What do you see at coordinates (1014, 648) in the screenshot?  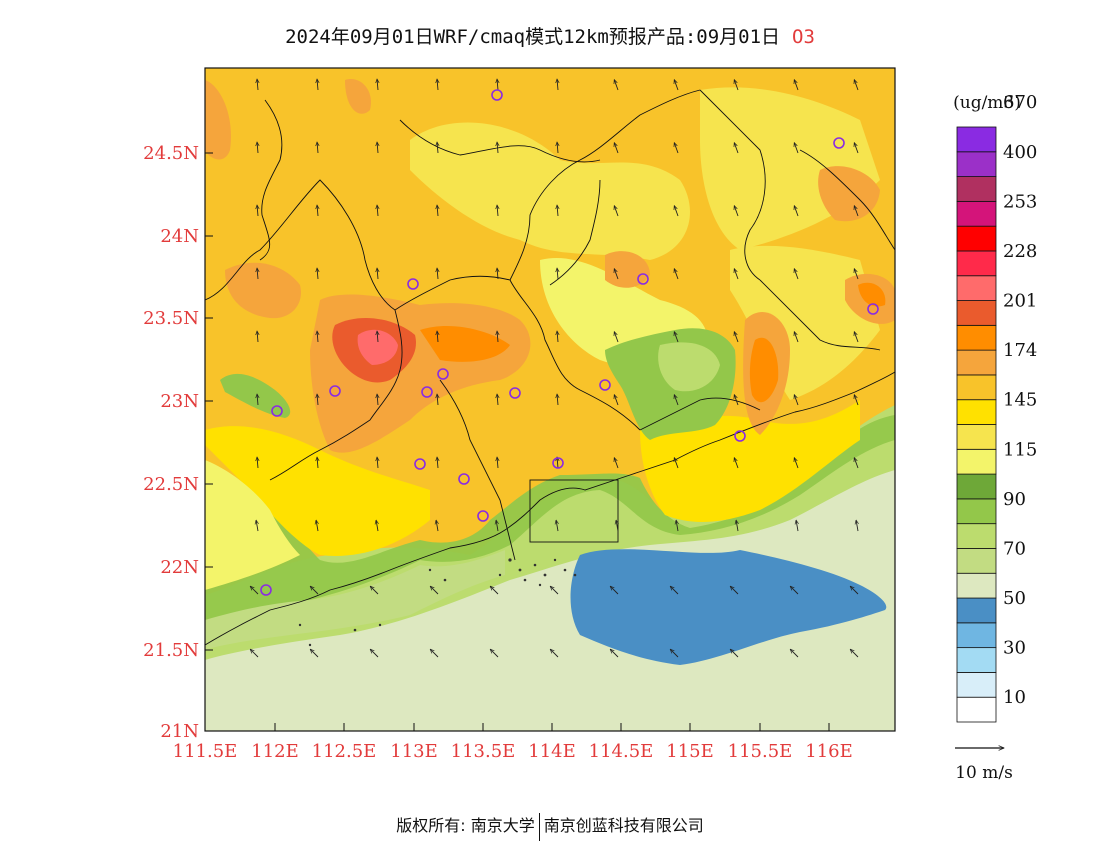 I see `colorbar-label: 30` at bounding box center [1014, 648].